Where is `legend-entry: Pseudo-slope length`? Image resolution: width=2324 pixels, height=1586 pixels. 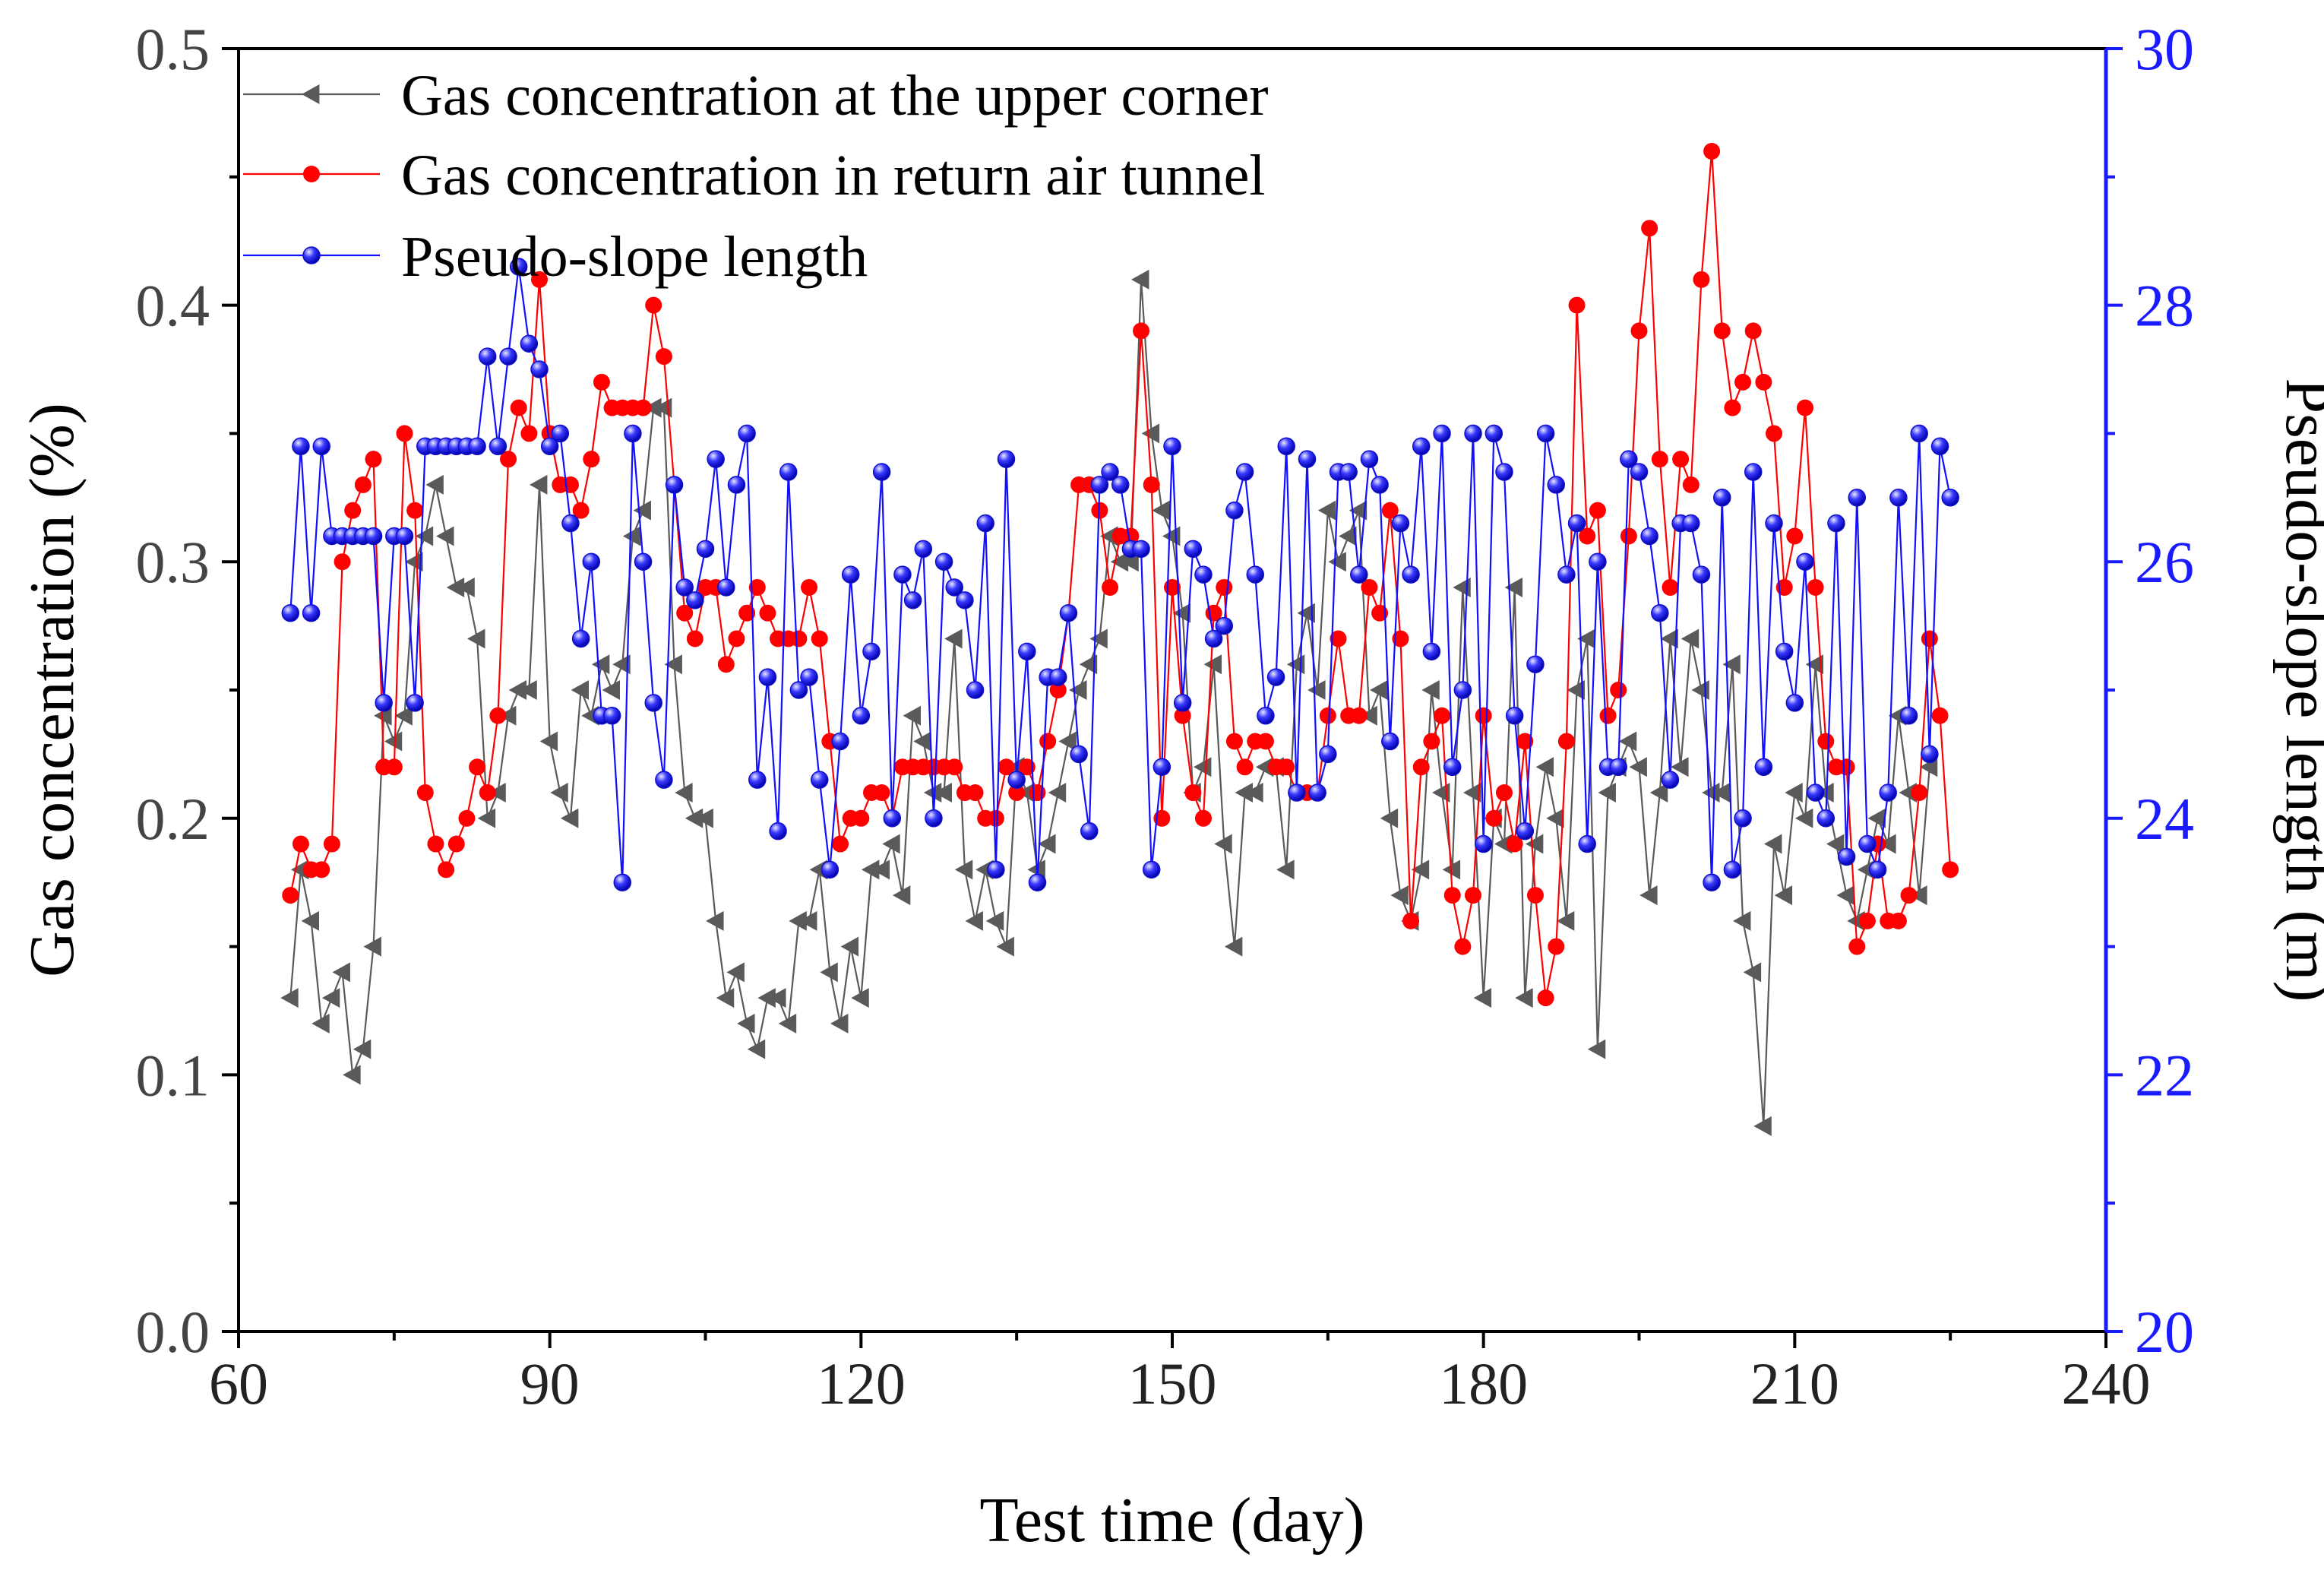 legend-entry: Pseudo-slope length is located at coordinates (555, 257).